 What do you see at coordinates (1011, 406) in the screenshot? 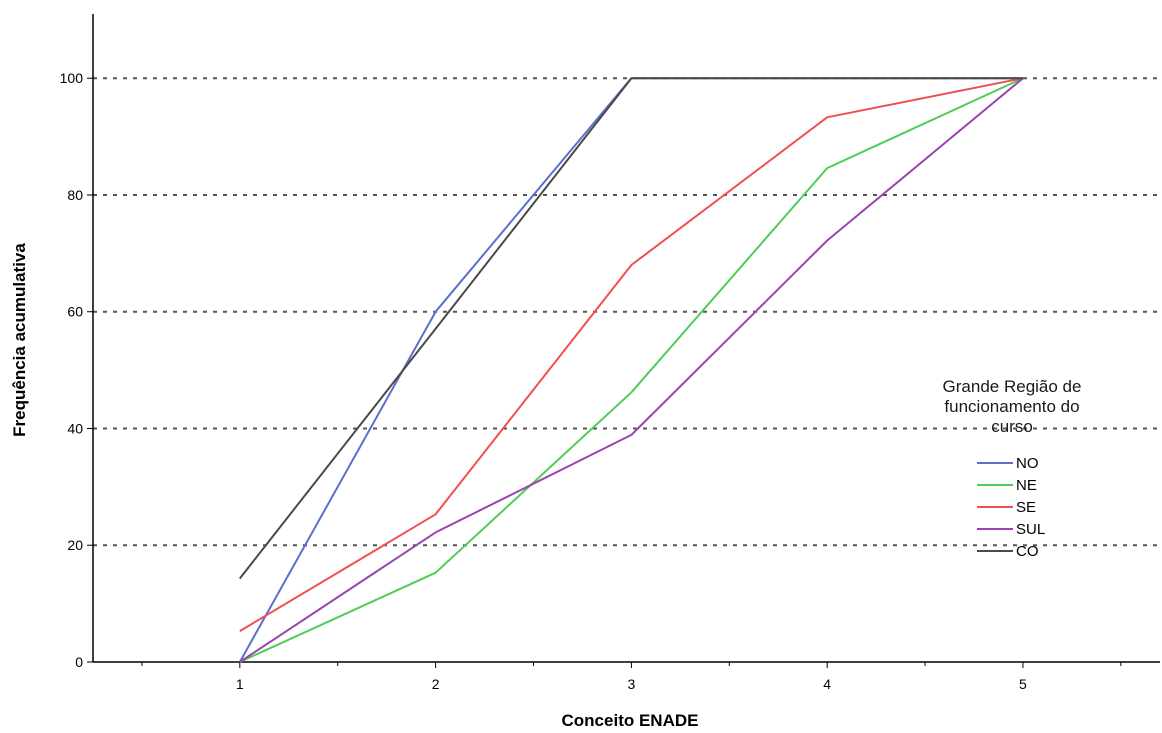
I see `legend-title-line-2: funcionamento do` at bounding box center [1011, 406].